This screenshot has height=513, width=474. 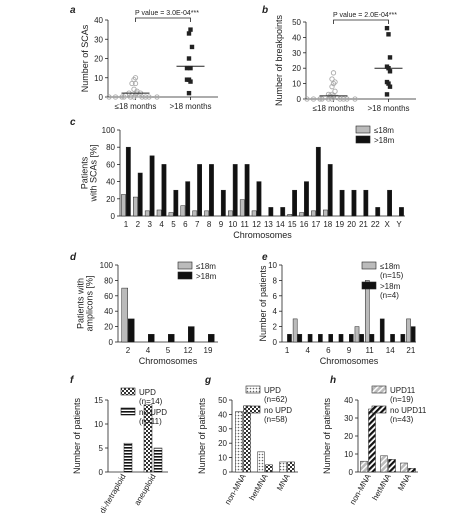 I want to click on y-axis-label: Number of SCAs, so click(x=85, y=58).